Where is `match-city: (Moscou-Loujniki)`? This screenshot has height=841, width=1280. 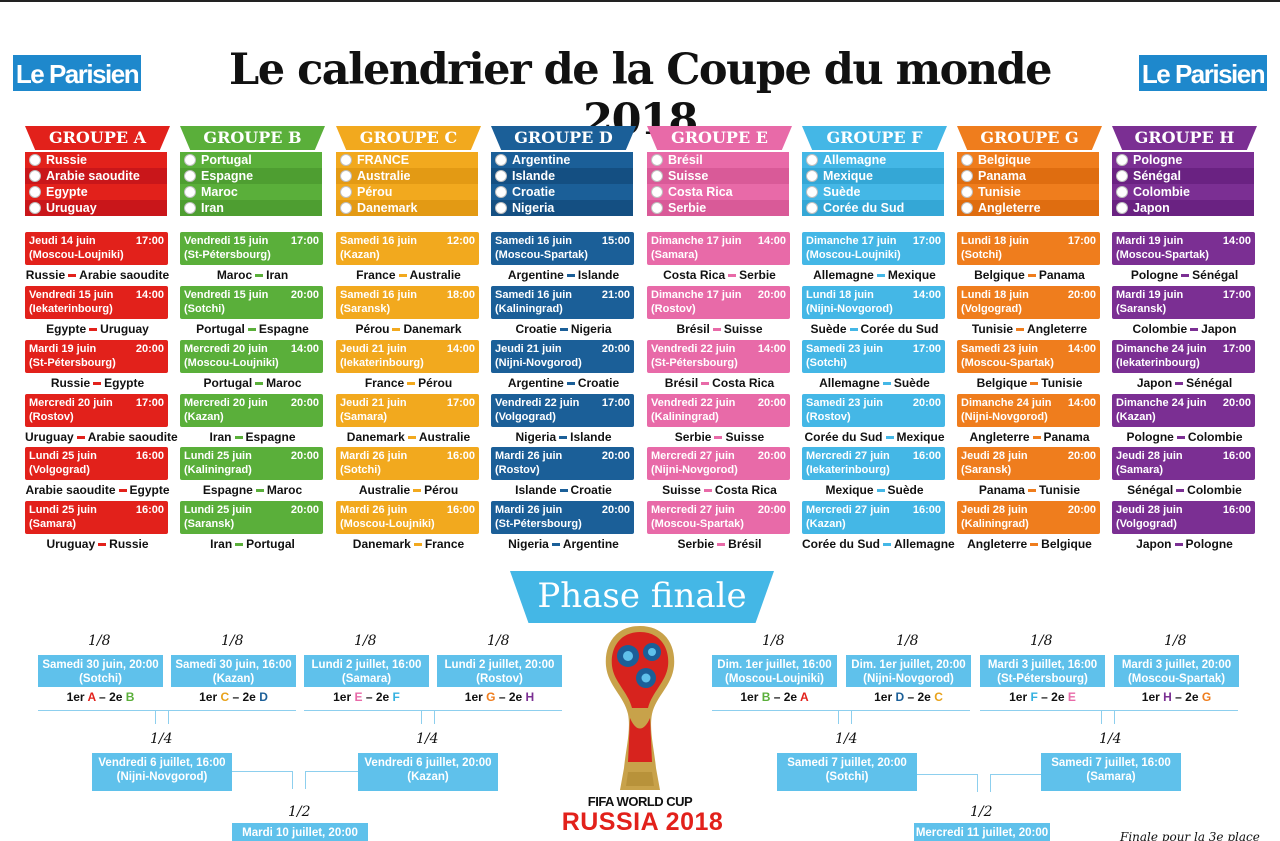 match-city: (Moscou-Loujniki) is located at coordinates (853, 255).